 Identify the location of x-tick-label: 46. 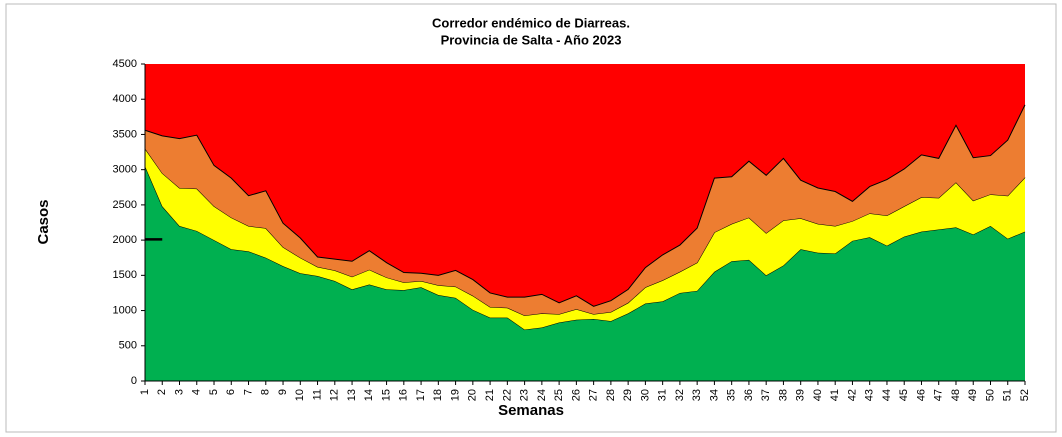
(921, 395).